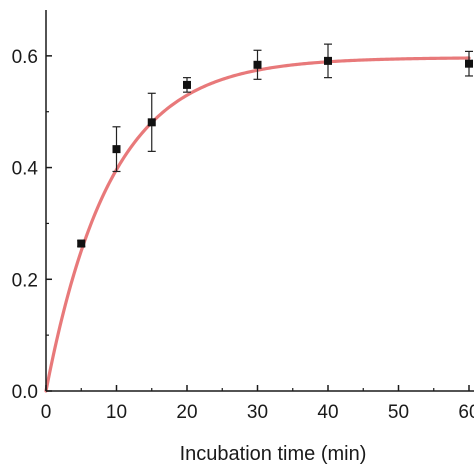  I want to click on y-tick-label: 0.0, so click(25, 392).